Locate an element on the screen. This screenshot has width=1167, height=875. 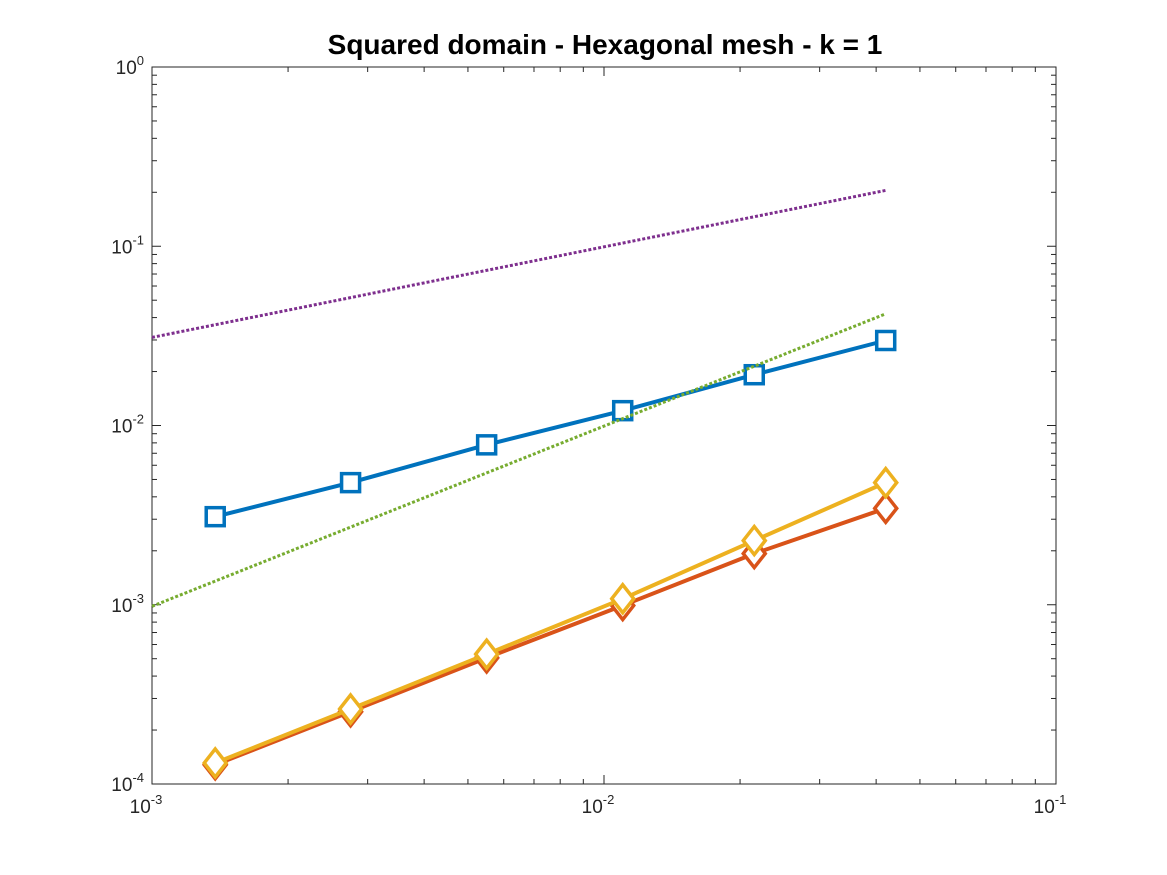
y-tick-label: 10⁻³ is located at coordinates (127, 604).